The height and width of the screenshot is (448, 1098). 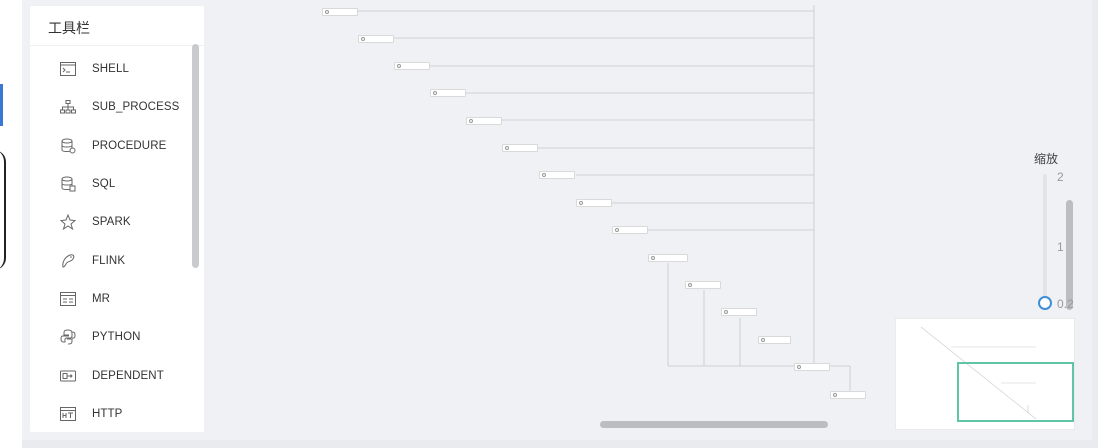 What do you see at coordinates (117, 45) in the screenshot?
I see `toolbar-divider` at bounding box center [117, 45].